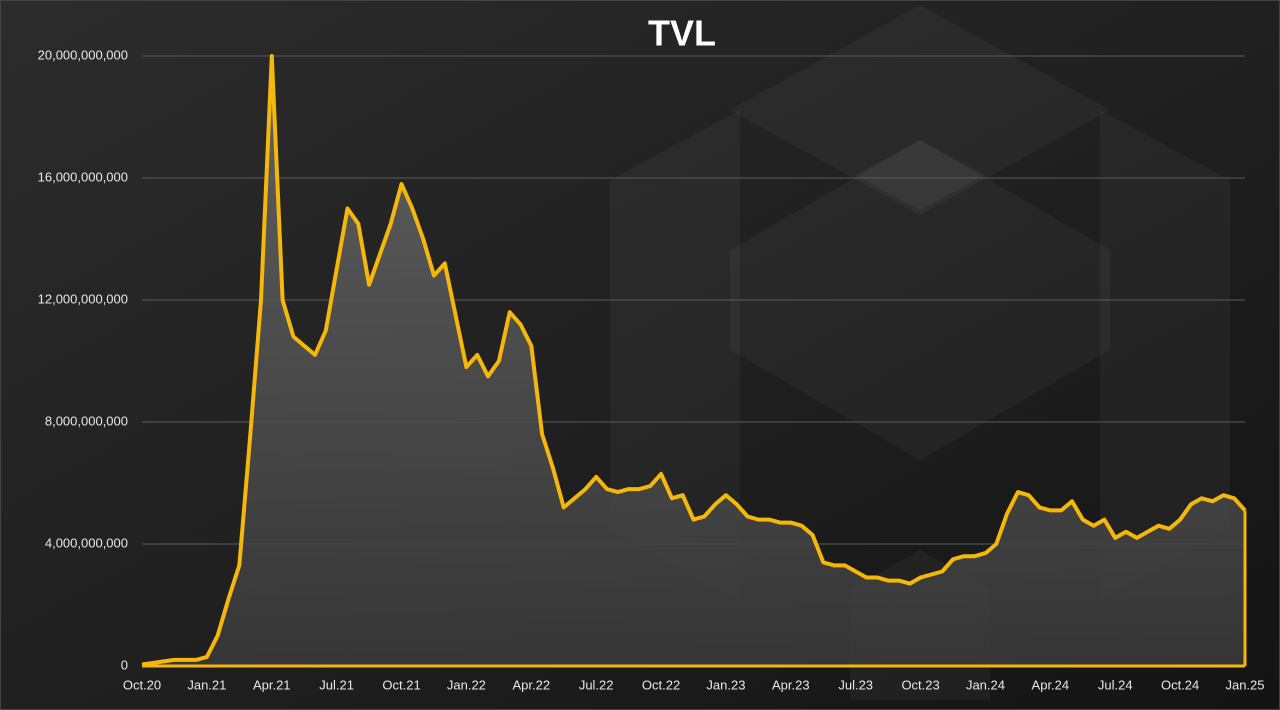 The height and width of the screenshot is (710, 1280). I want to click on x-tick-label: Jan.22, so click(466, 684).